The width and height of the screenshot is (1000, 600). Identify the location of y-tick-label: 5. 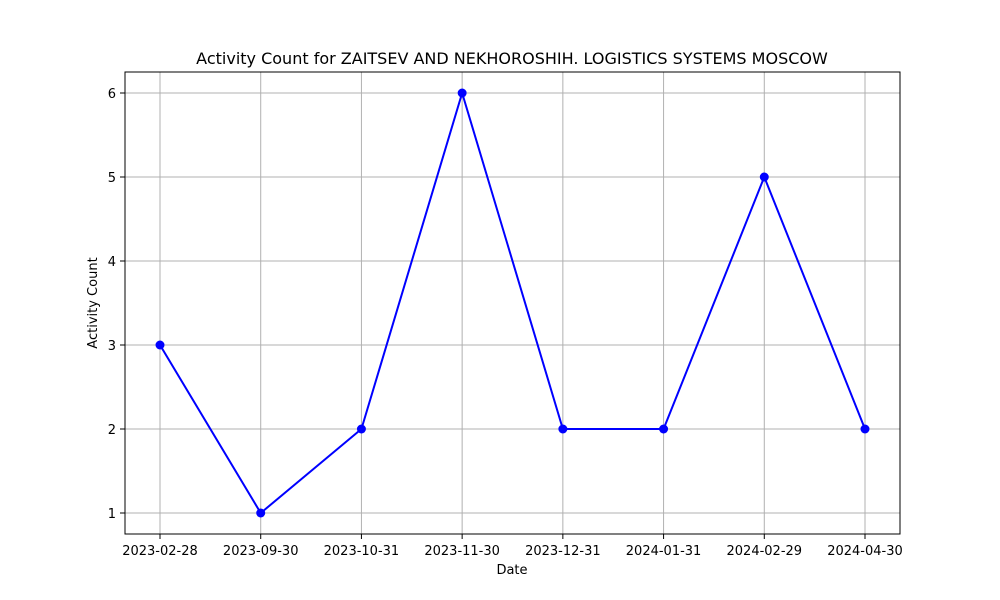
(112, 178).